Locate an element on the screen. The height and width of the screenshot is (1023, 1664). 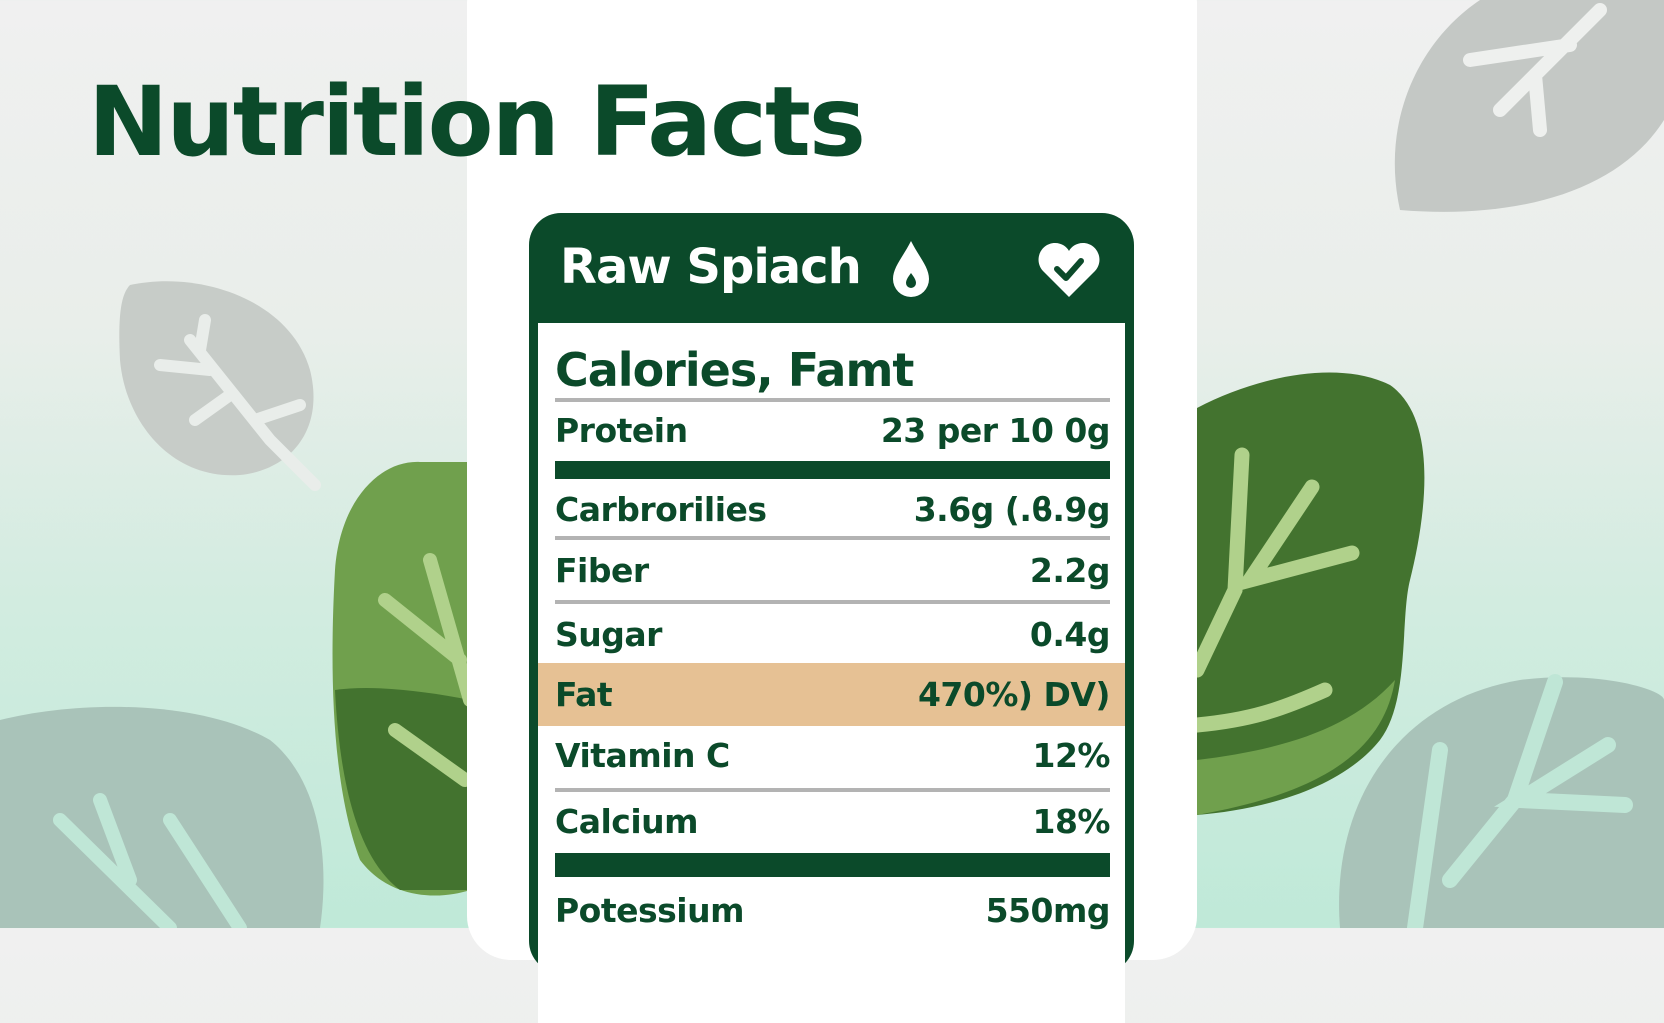
nutrient-row-highlighted: Fat 470%) DV) is located at coordinates (833, 694).